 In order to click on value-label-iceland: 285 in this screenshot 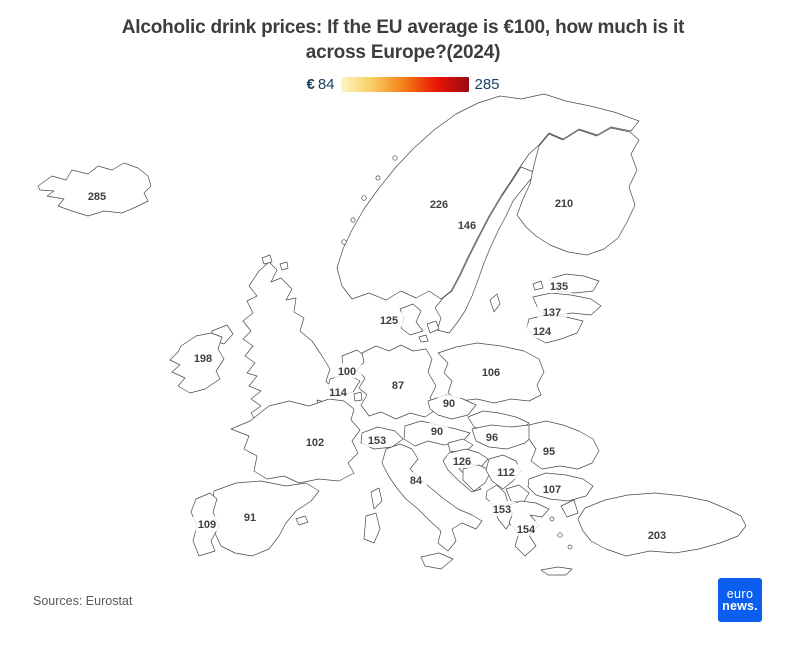, I will do `click(97, 195)`.